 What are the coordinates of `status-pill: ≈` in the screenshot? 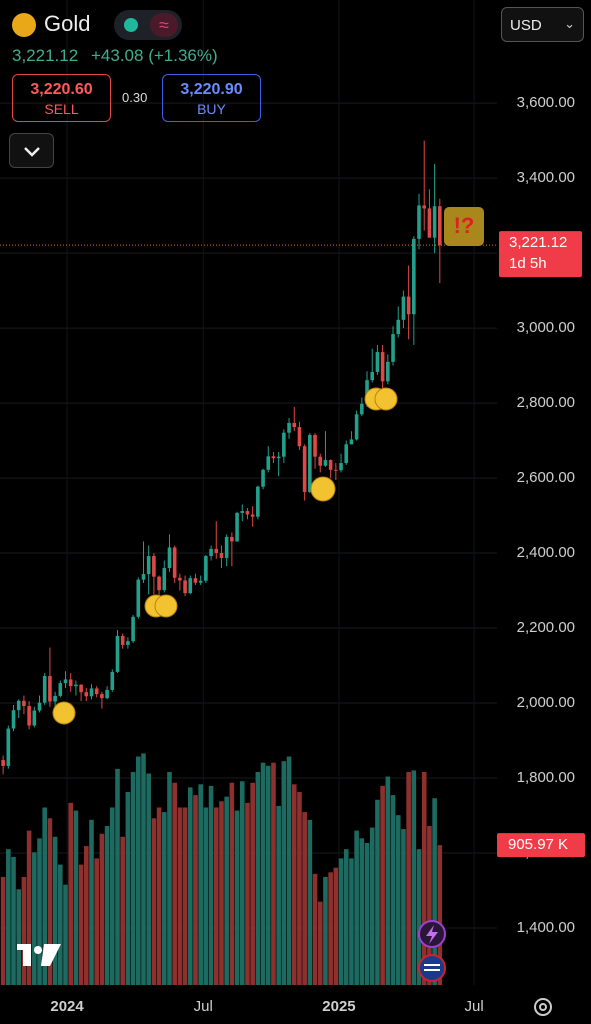 It's located at (148, 25).